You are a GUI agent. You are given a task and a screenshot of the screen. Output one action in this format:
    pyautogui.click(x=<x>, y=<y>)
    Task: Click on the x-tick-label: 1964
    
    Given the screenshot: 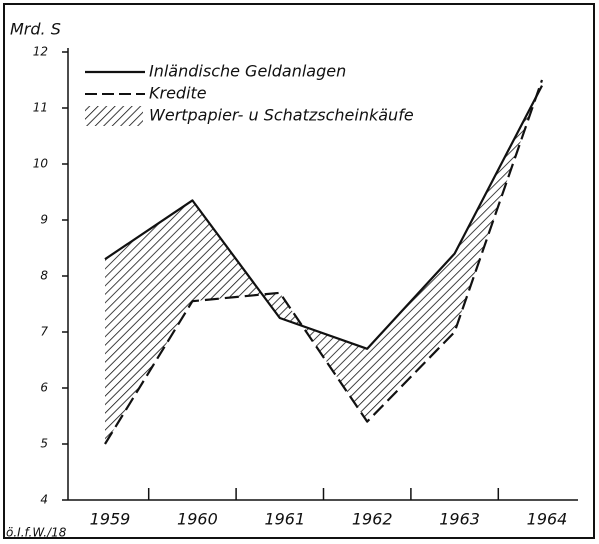 What is the action you would take?
    pyautogui.click(x=547, y=519)
    